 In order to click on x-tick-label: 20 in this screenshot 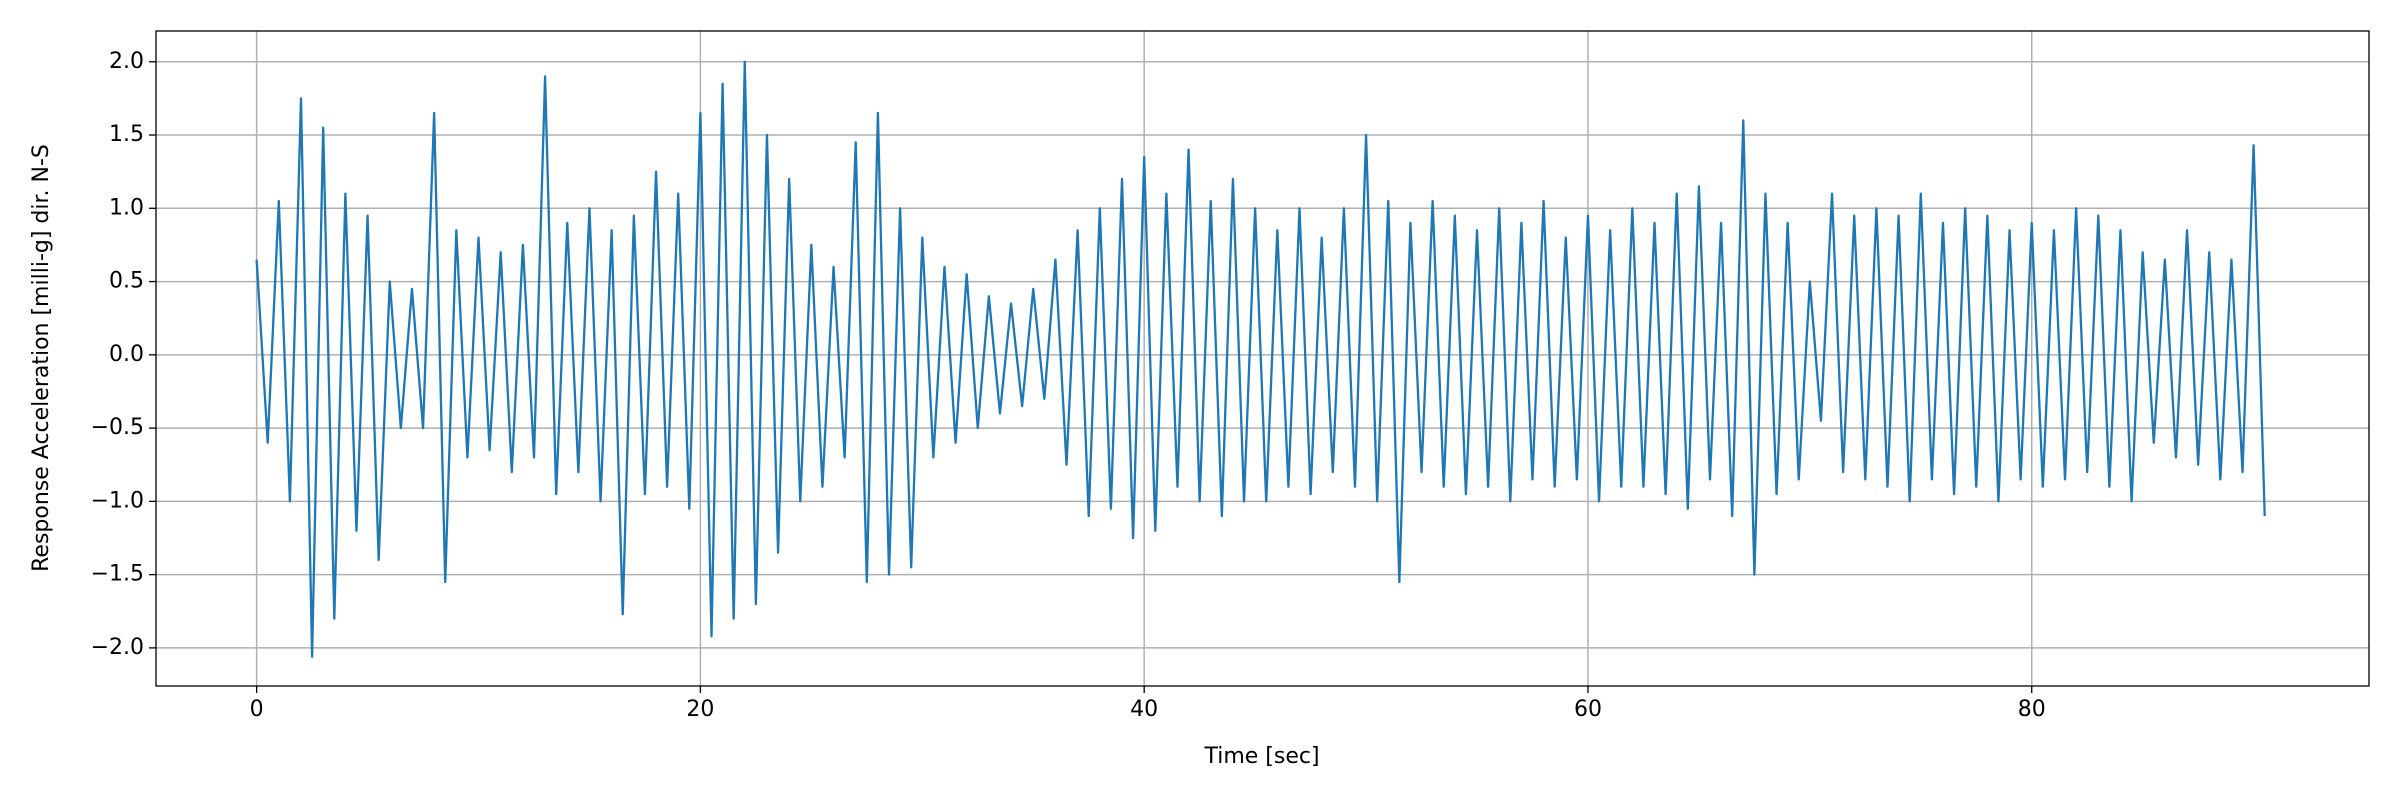, I will do `click(700, 709)`.